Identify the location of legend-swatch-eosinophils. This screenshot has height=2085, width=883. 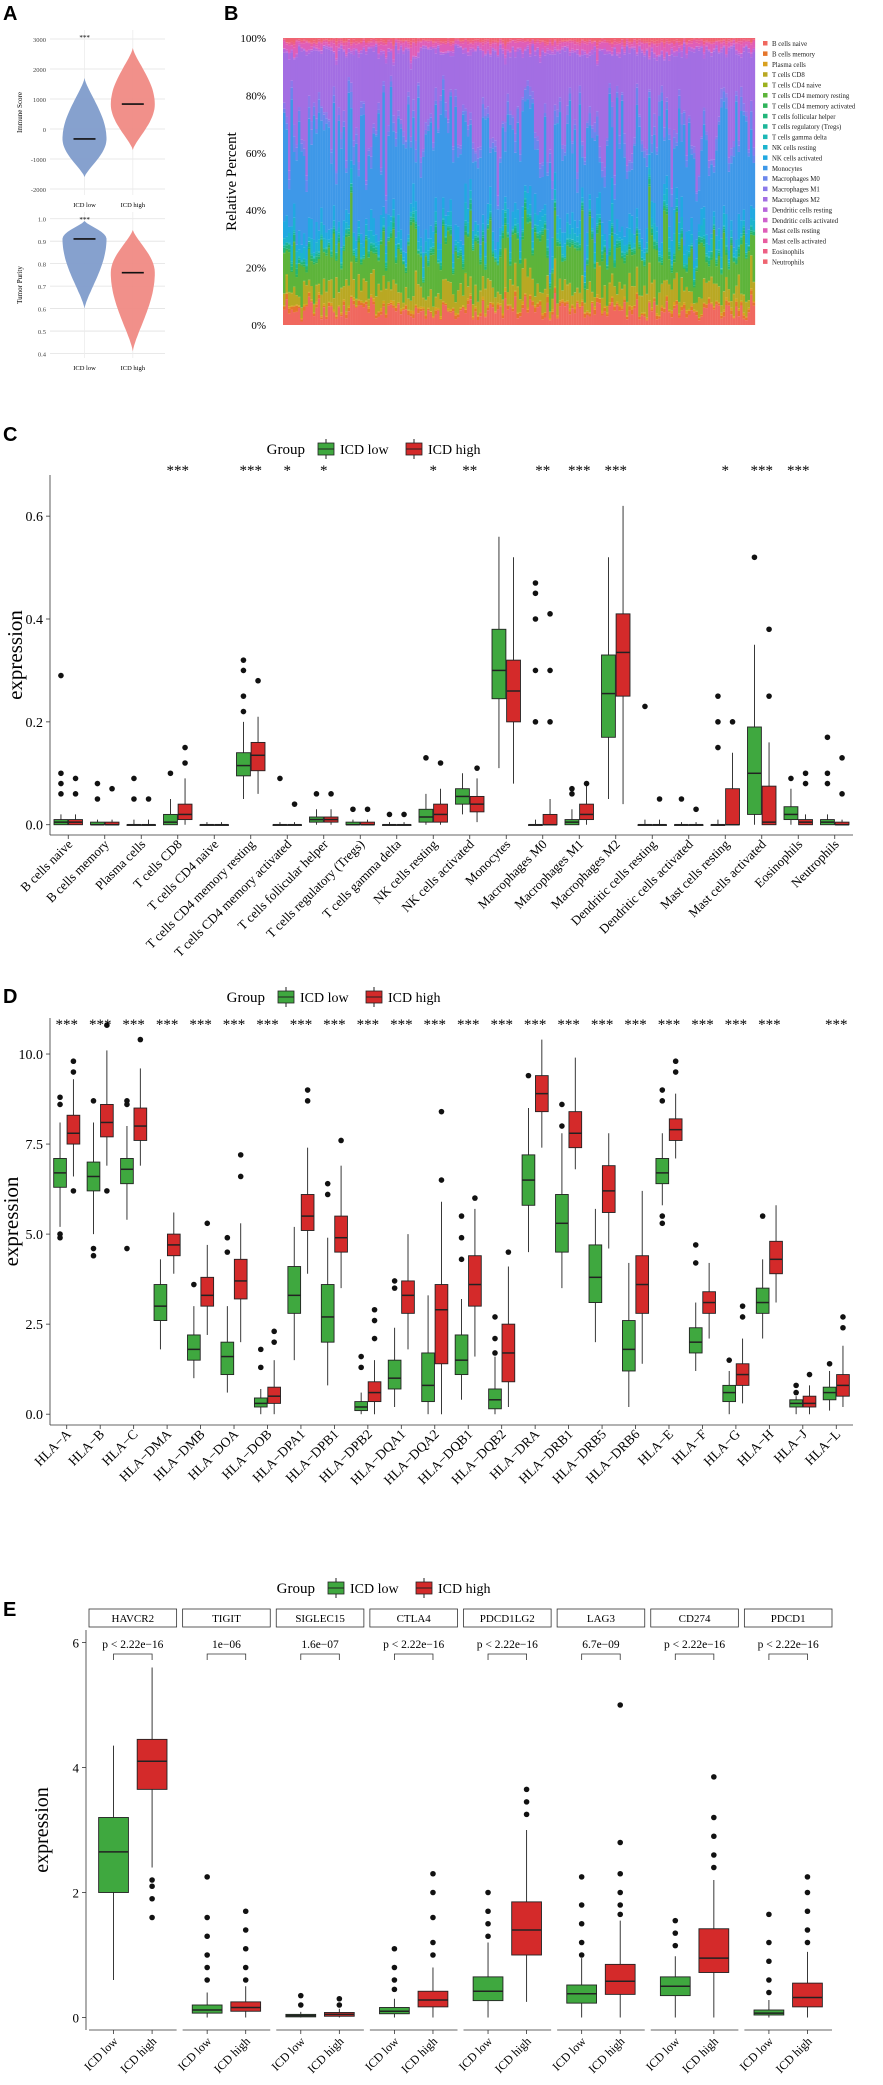
(765, 251).